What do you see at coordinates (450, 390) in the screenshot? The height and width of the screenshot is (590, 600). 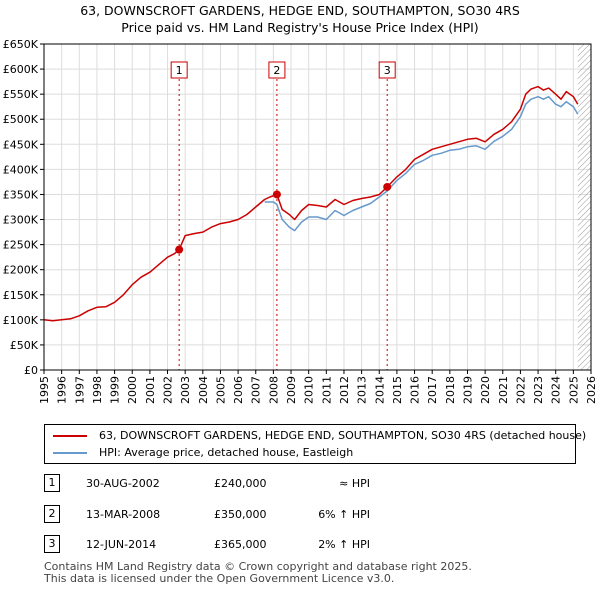 I see `x-tick-label: 2018` at bounding box center [450, 390].